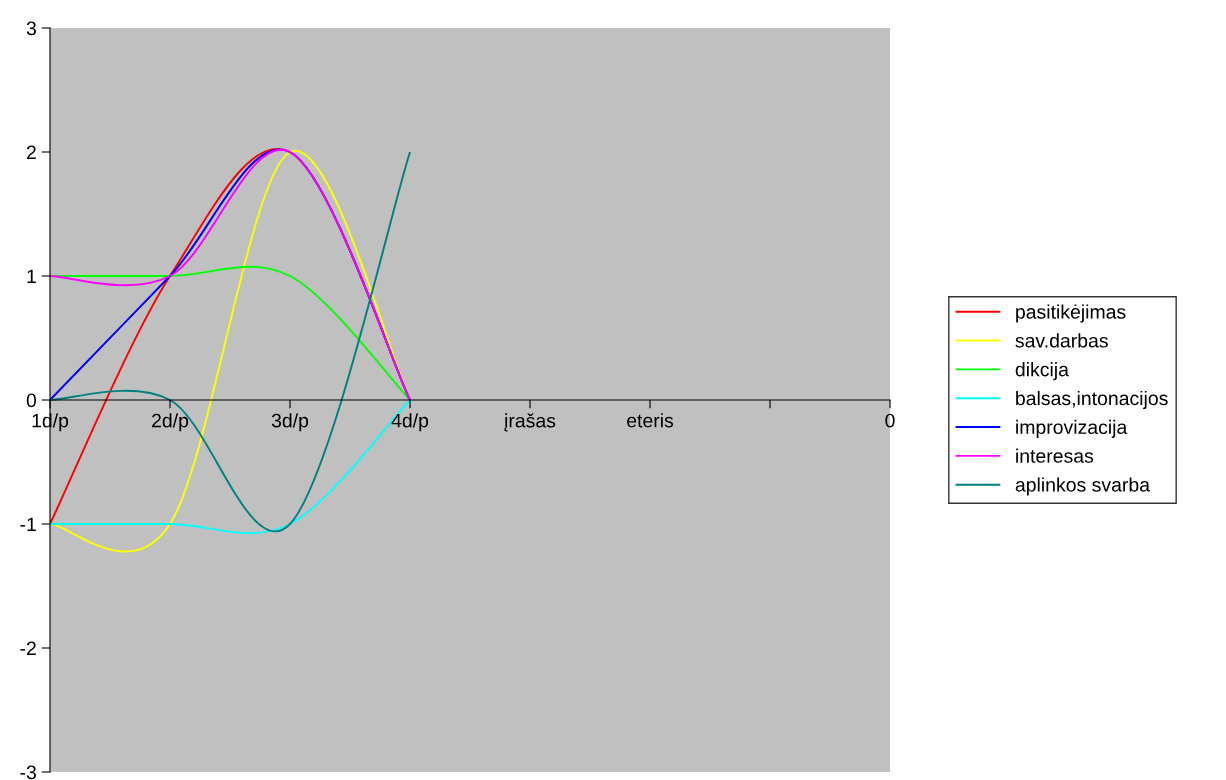 The height and width of the screenshot is (780, 1226). Describe the element at coordinates (890, 420) in the screenshot. I see `x-tick-label: 0` at that location.